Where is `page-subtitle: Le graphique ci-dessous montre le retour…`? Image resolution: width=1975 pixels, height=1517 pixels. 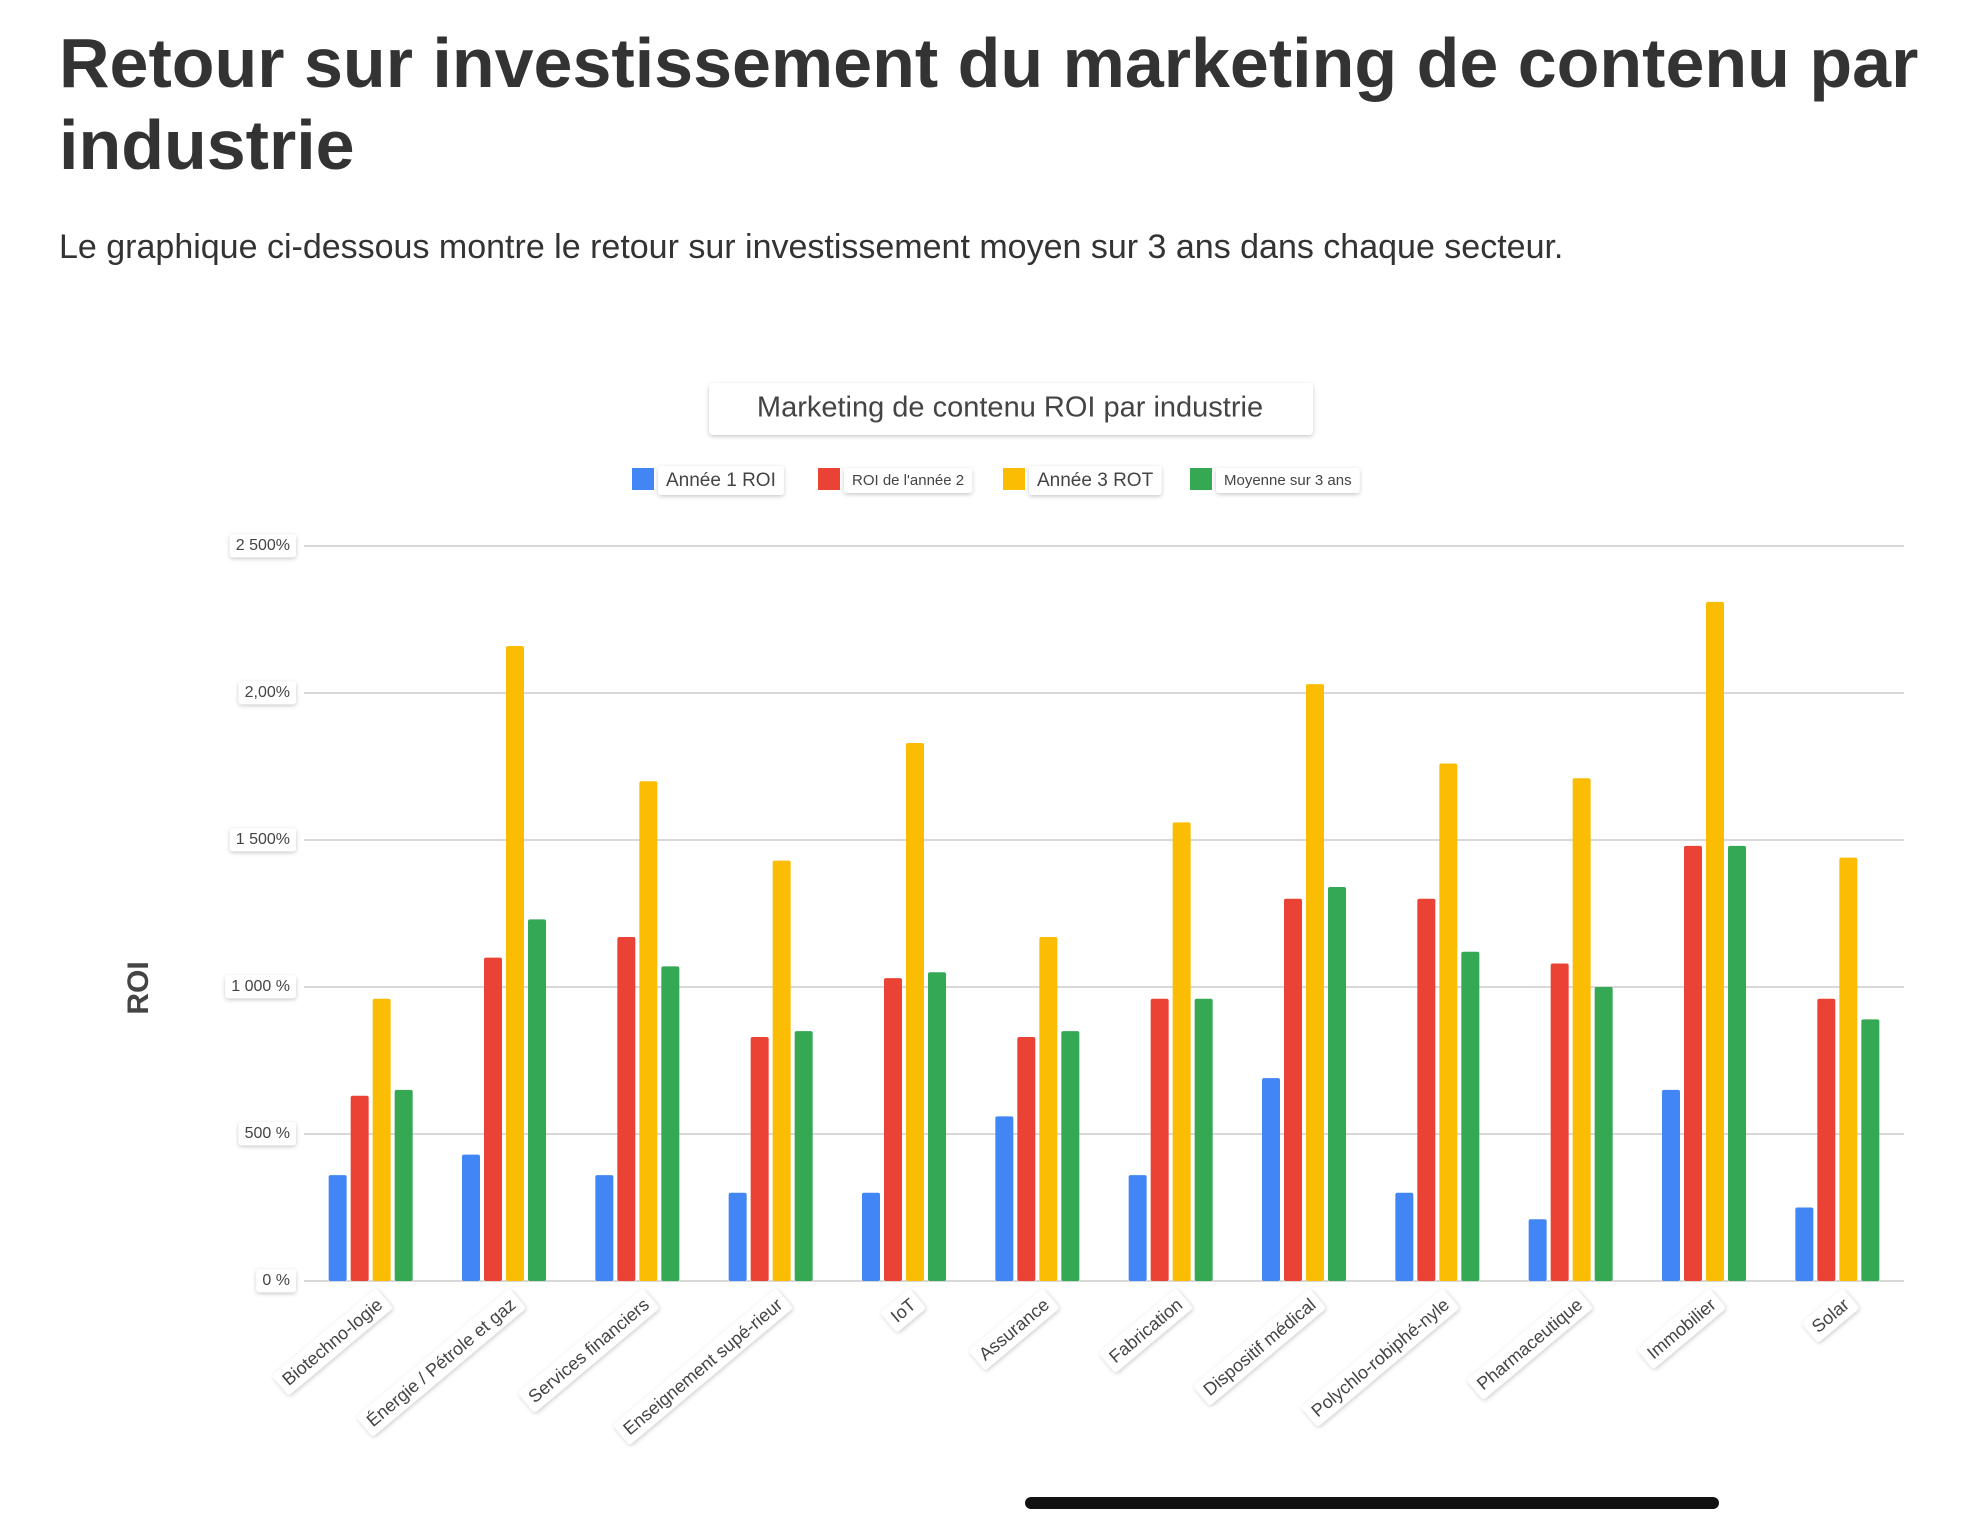 page-subtitle: Le graphique ci-dessous montre le retour… is located at coordinates (811, 247).